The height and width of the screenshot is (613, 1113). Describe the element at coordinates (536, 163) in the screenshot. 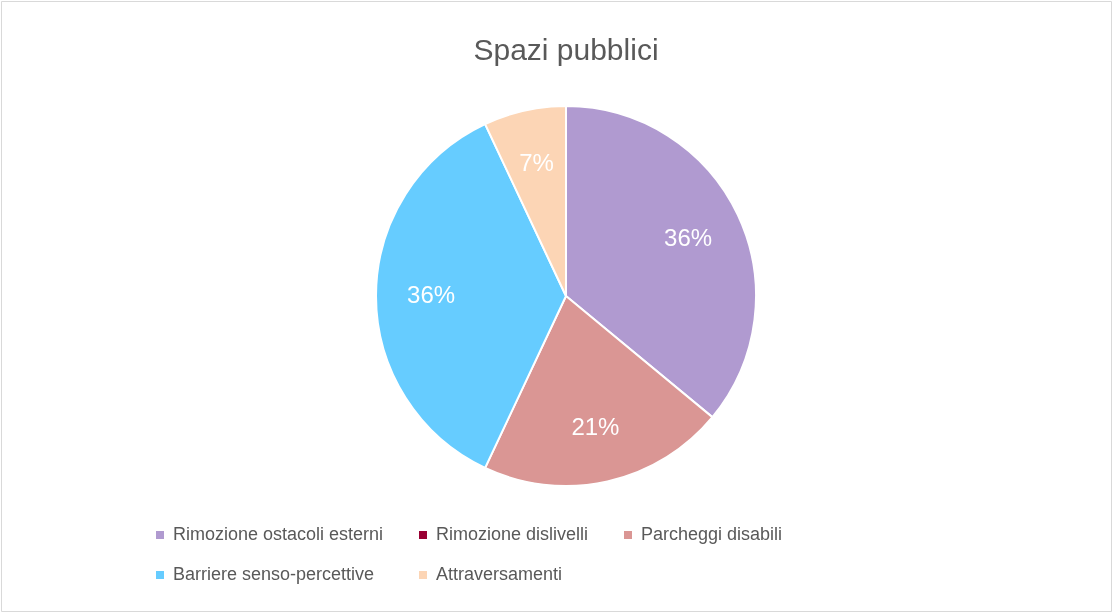

I see `data-label: 7%` at that location.